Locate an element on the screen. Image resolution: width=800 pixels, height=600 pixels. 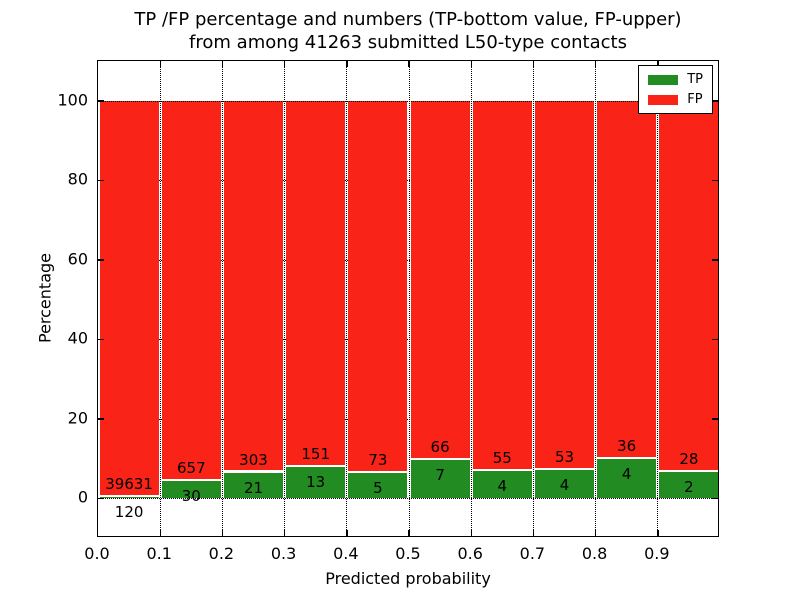
legend-item-tp: TP is located at coordinates (675, 79).